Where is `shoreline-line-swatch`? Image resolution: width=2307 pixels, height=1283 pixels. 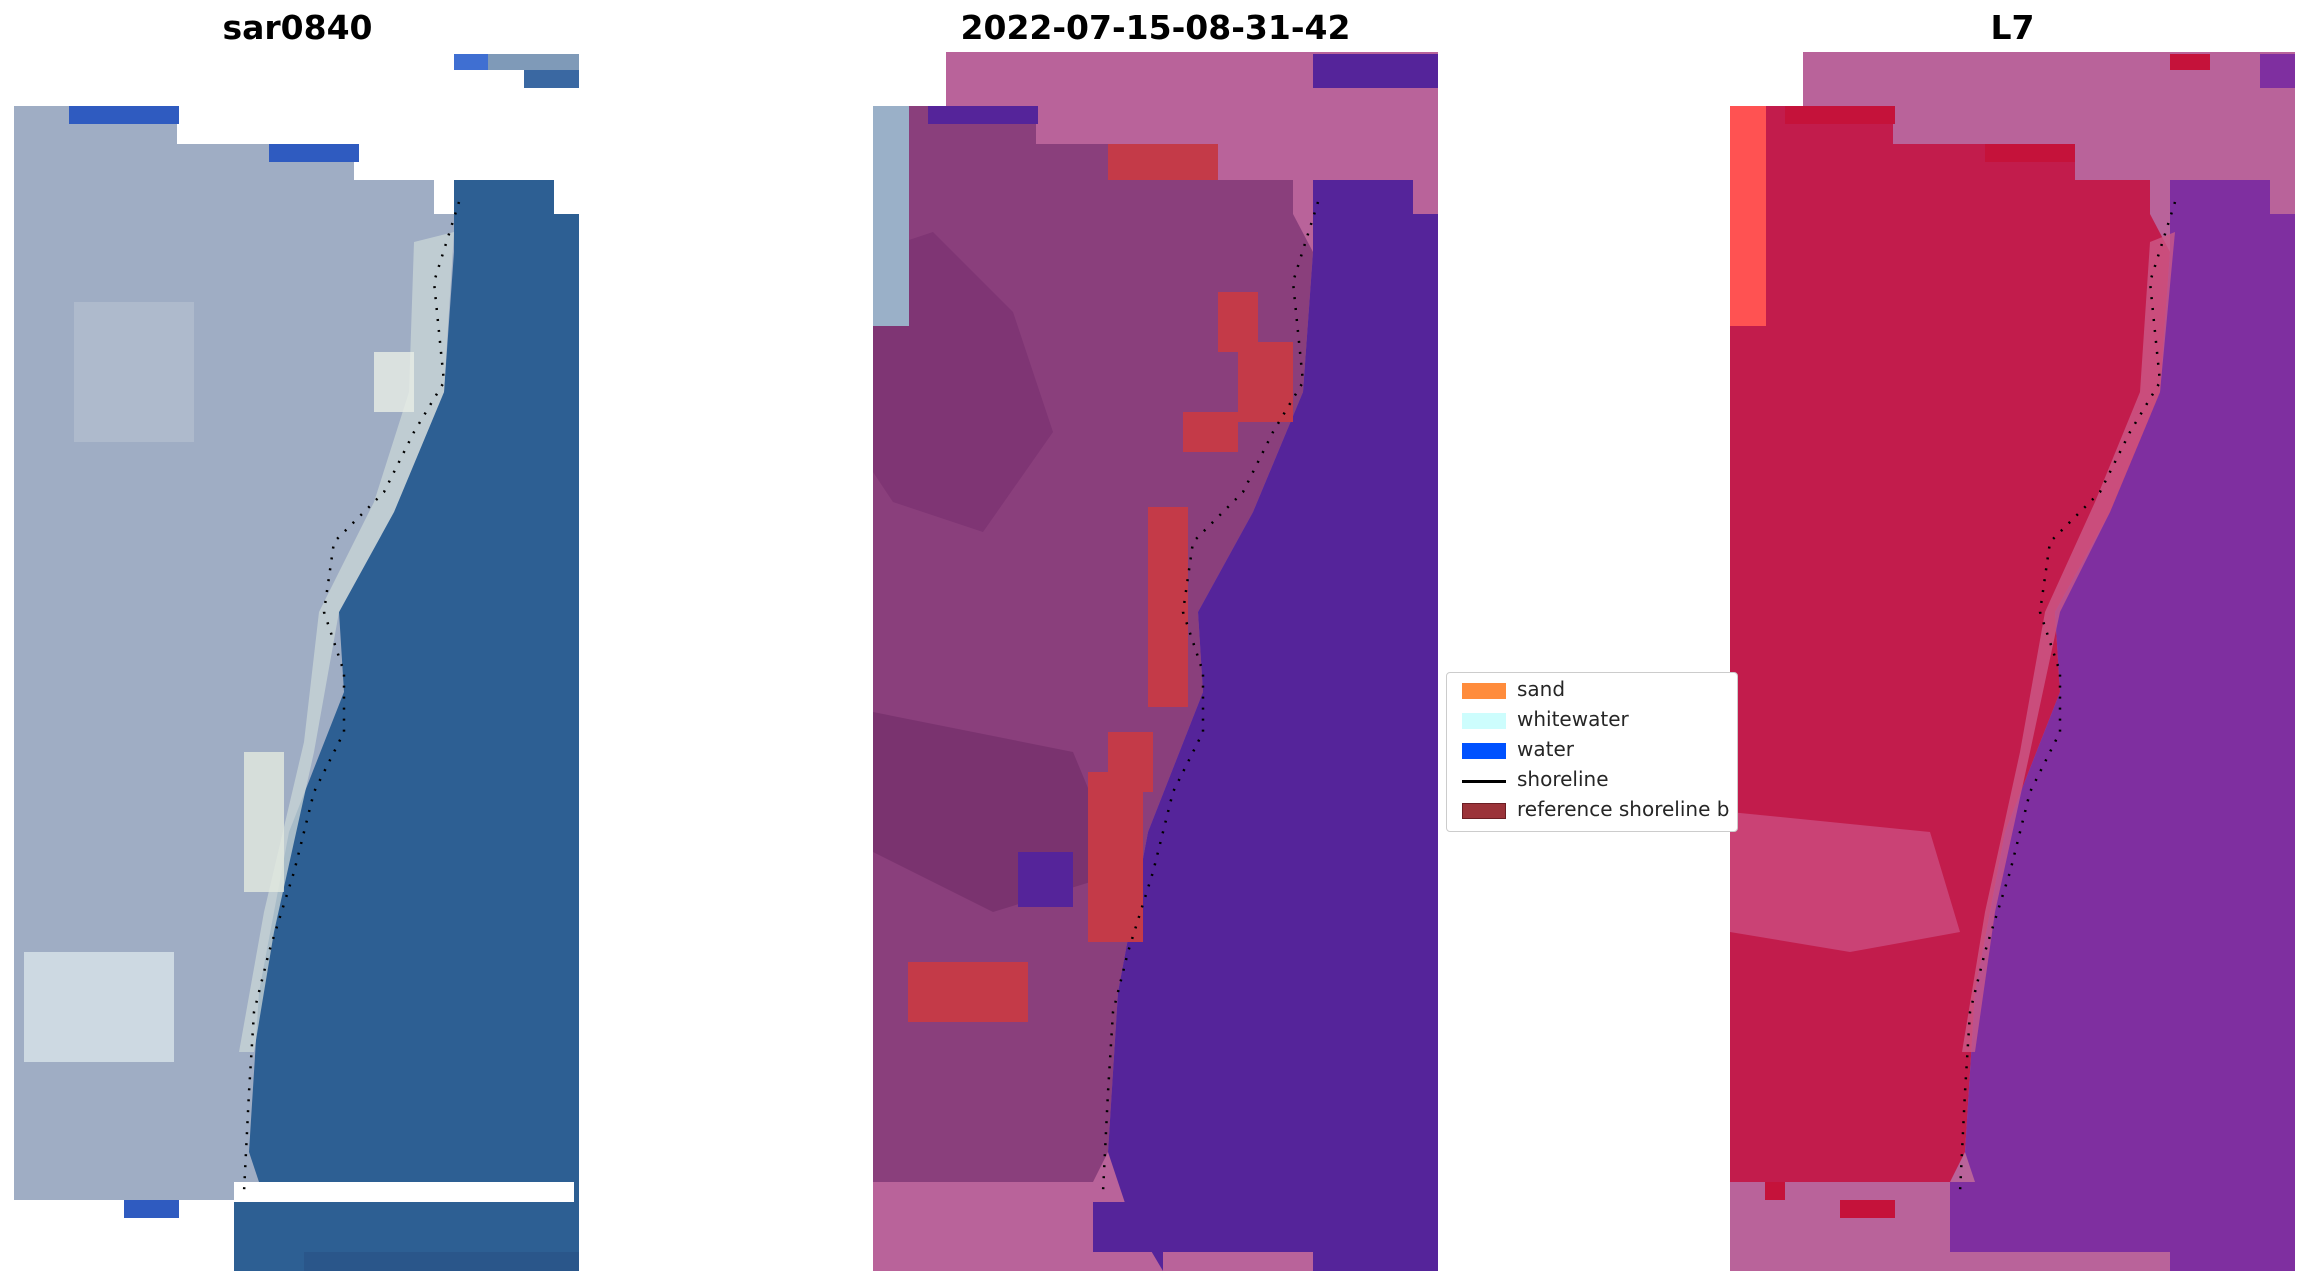
shoreline-line-swatch is located at coordinates (1484, 781).